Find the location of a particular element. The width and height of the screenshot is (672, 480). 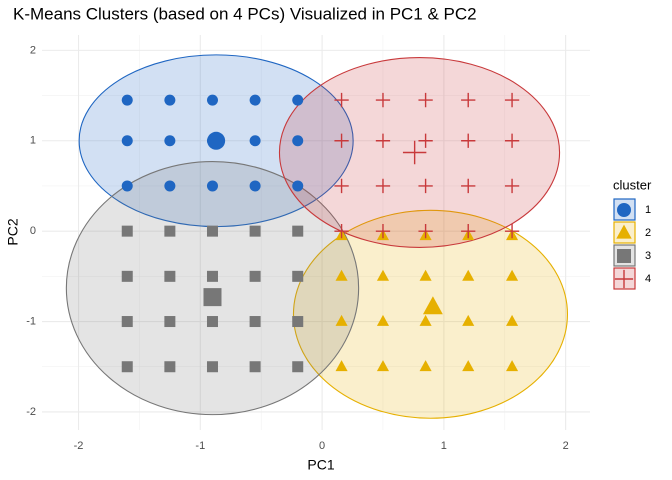

legend-label: 3 is located at coordinates (648, 256).